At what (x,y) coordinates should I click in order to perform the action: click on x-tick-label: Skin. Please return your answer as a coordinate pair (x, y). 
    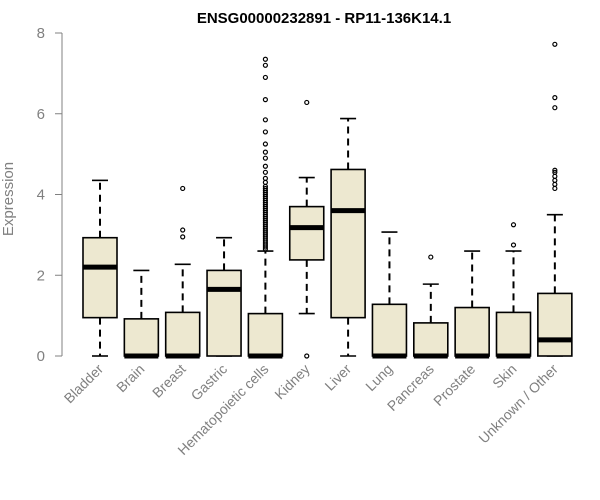
    Looking at the image, I should click on (504, 376).